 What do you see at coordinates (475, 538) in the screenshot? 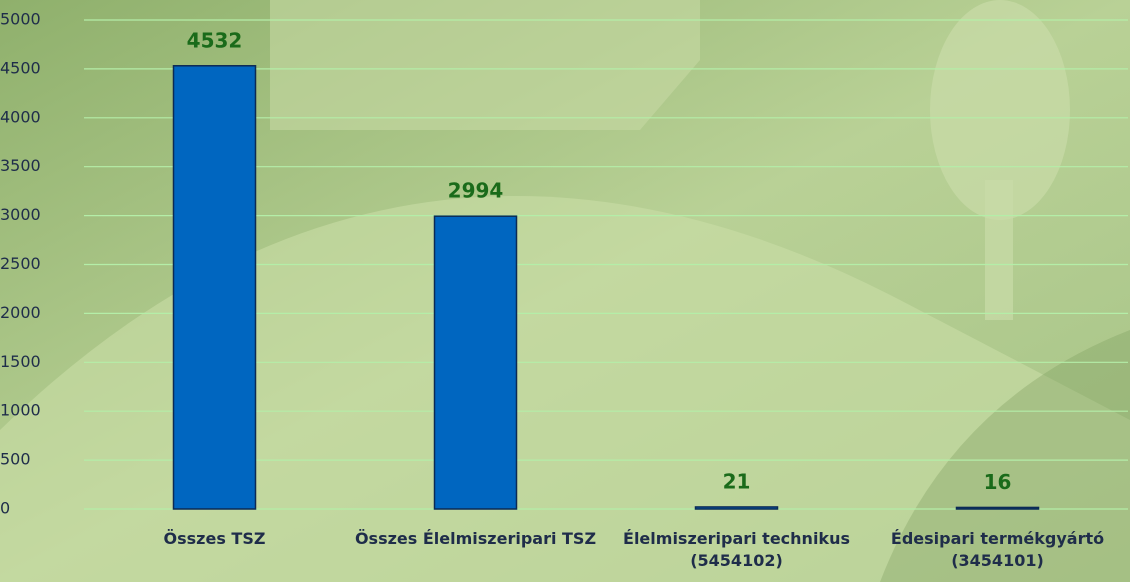
I see `x-tick-label: Összes Élelmiszeripari TSZ` at bounding box center [475, 538].